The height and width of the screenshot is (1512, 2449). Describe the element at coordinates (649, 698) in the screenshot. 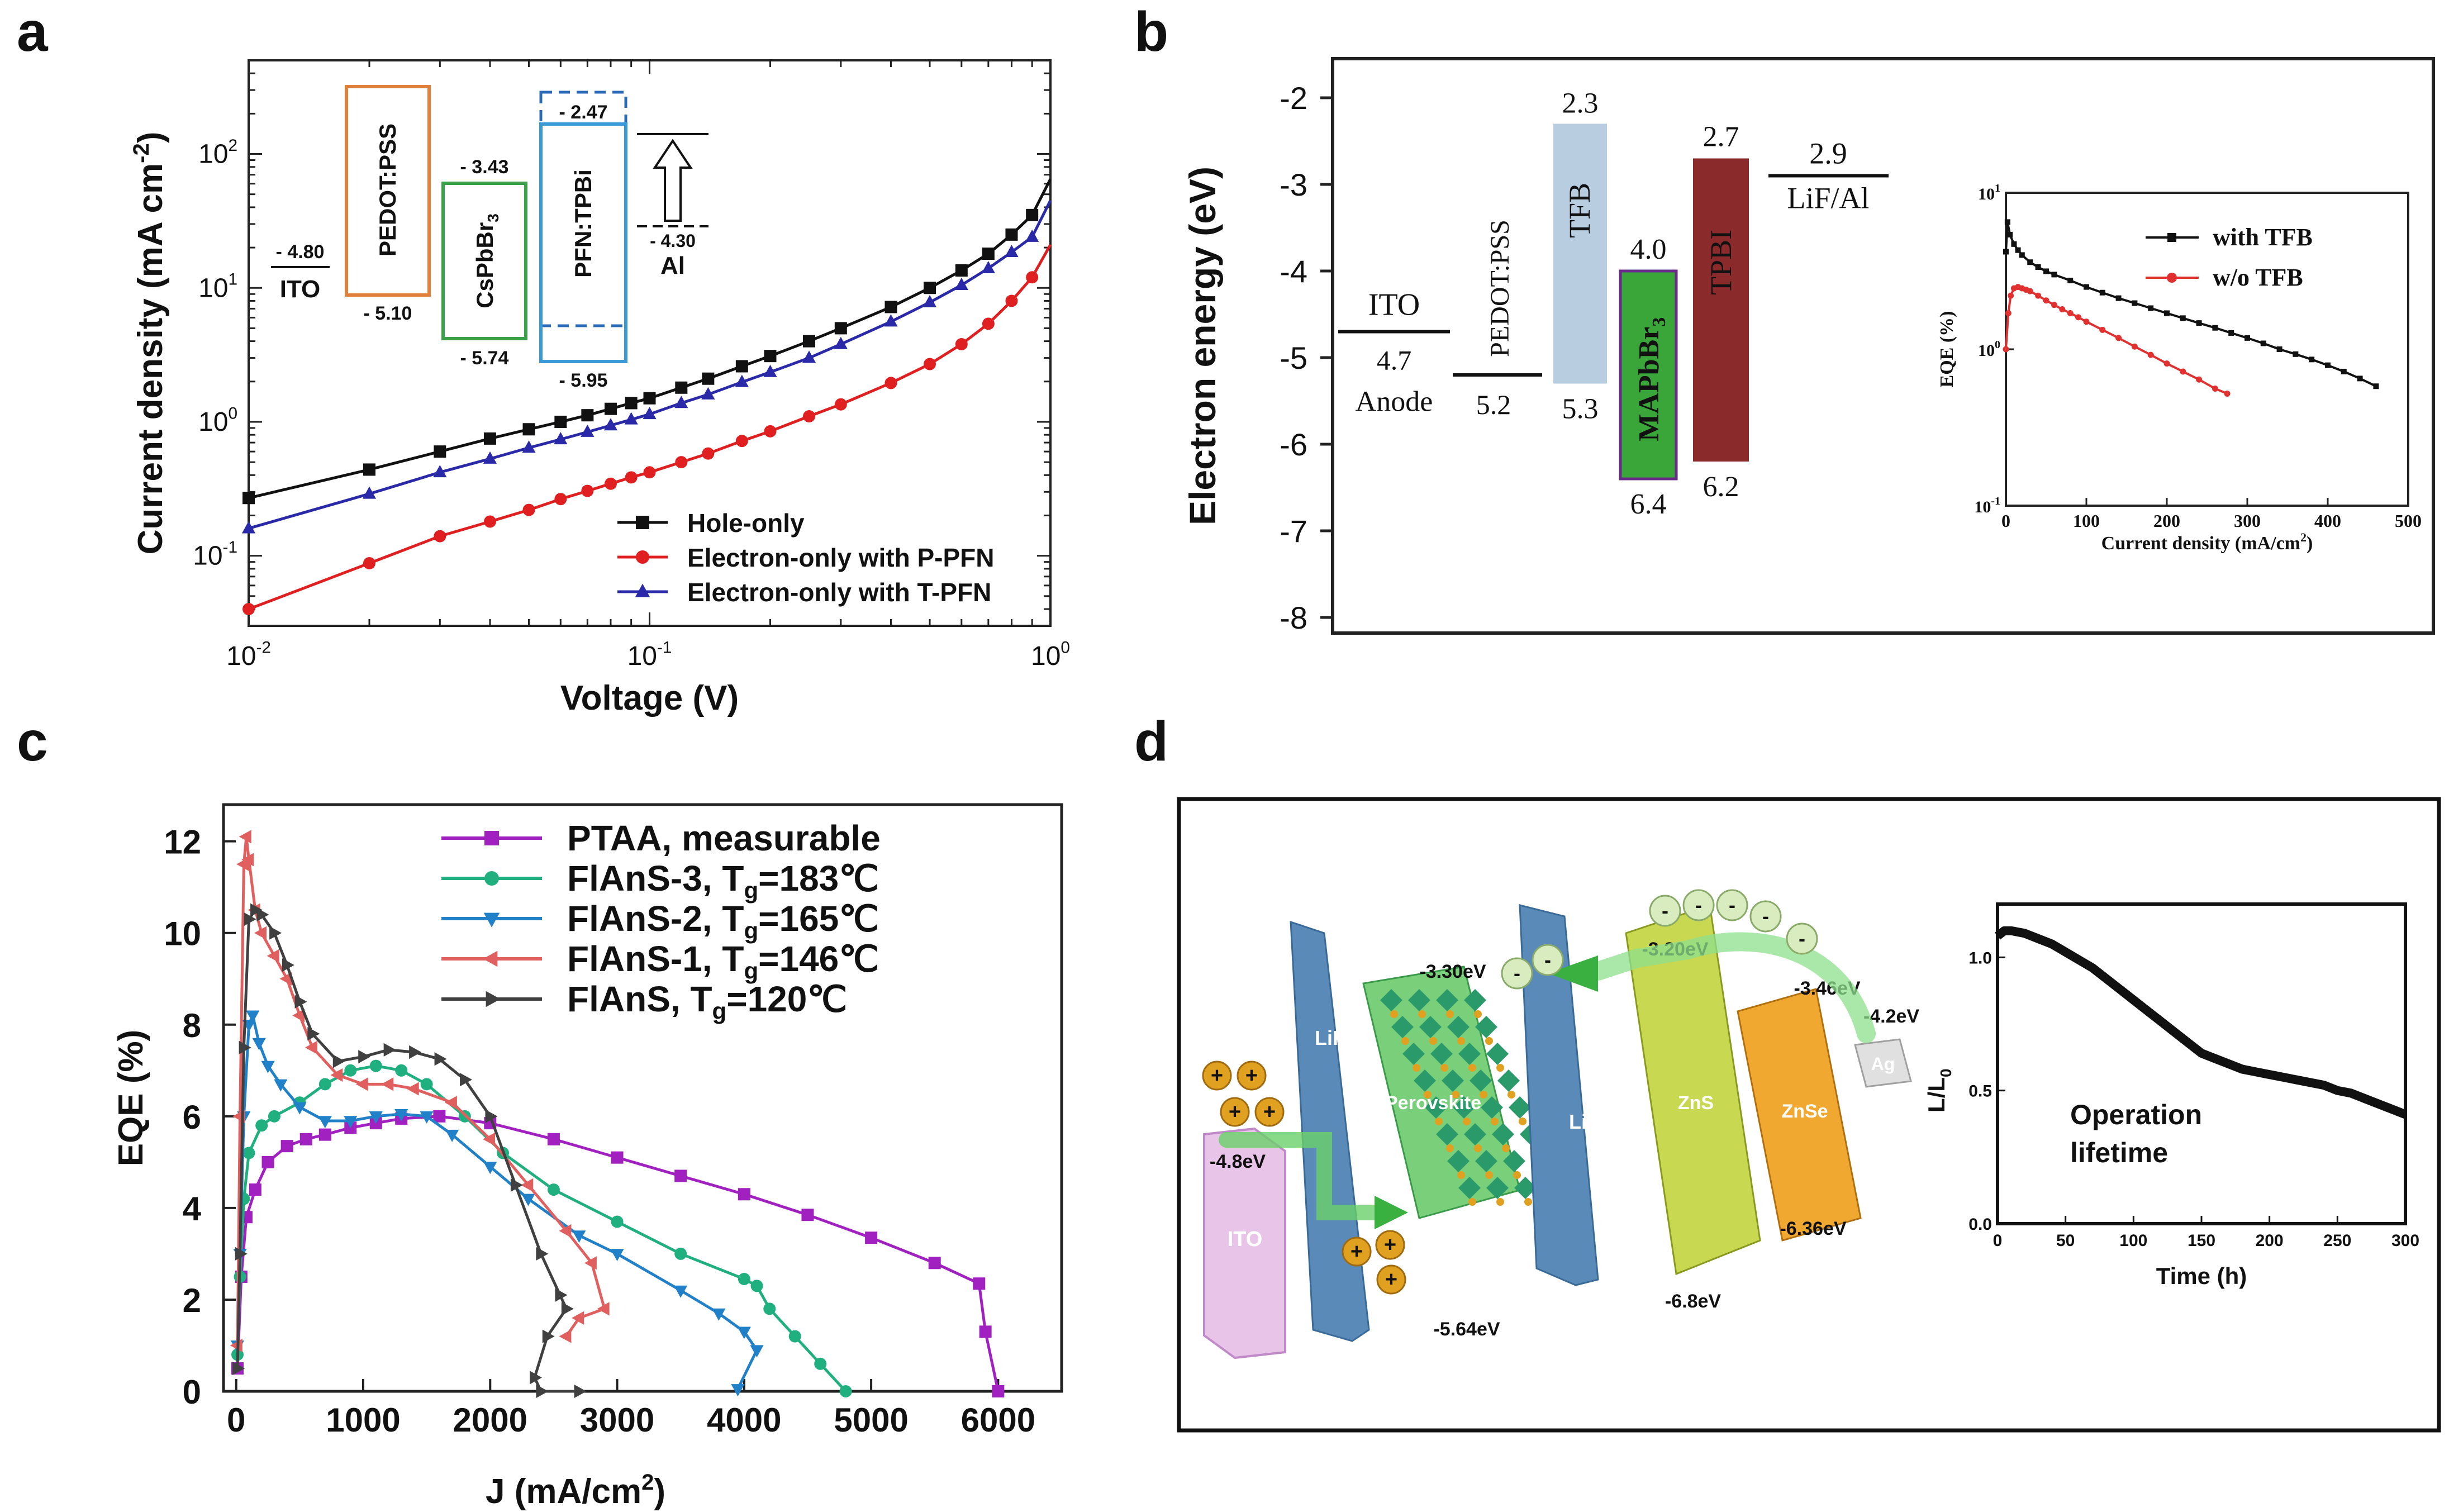

I see `x-axis-label-a: Voltage (V)` at that location.